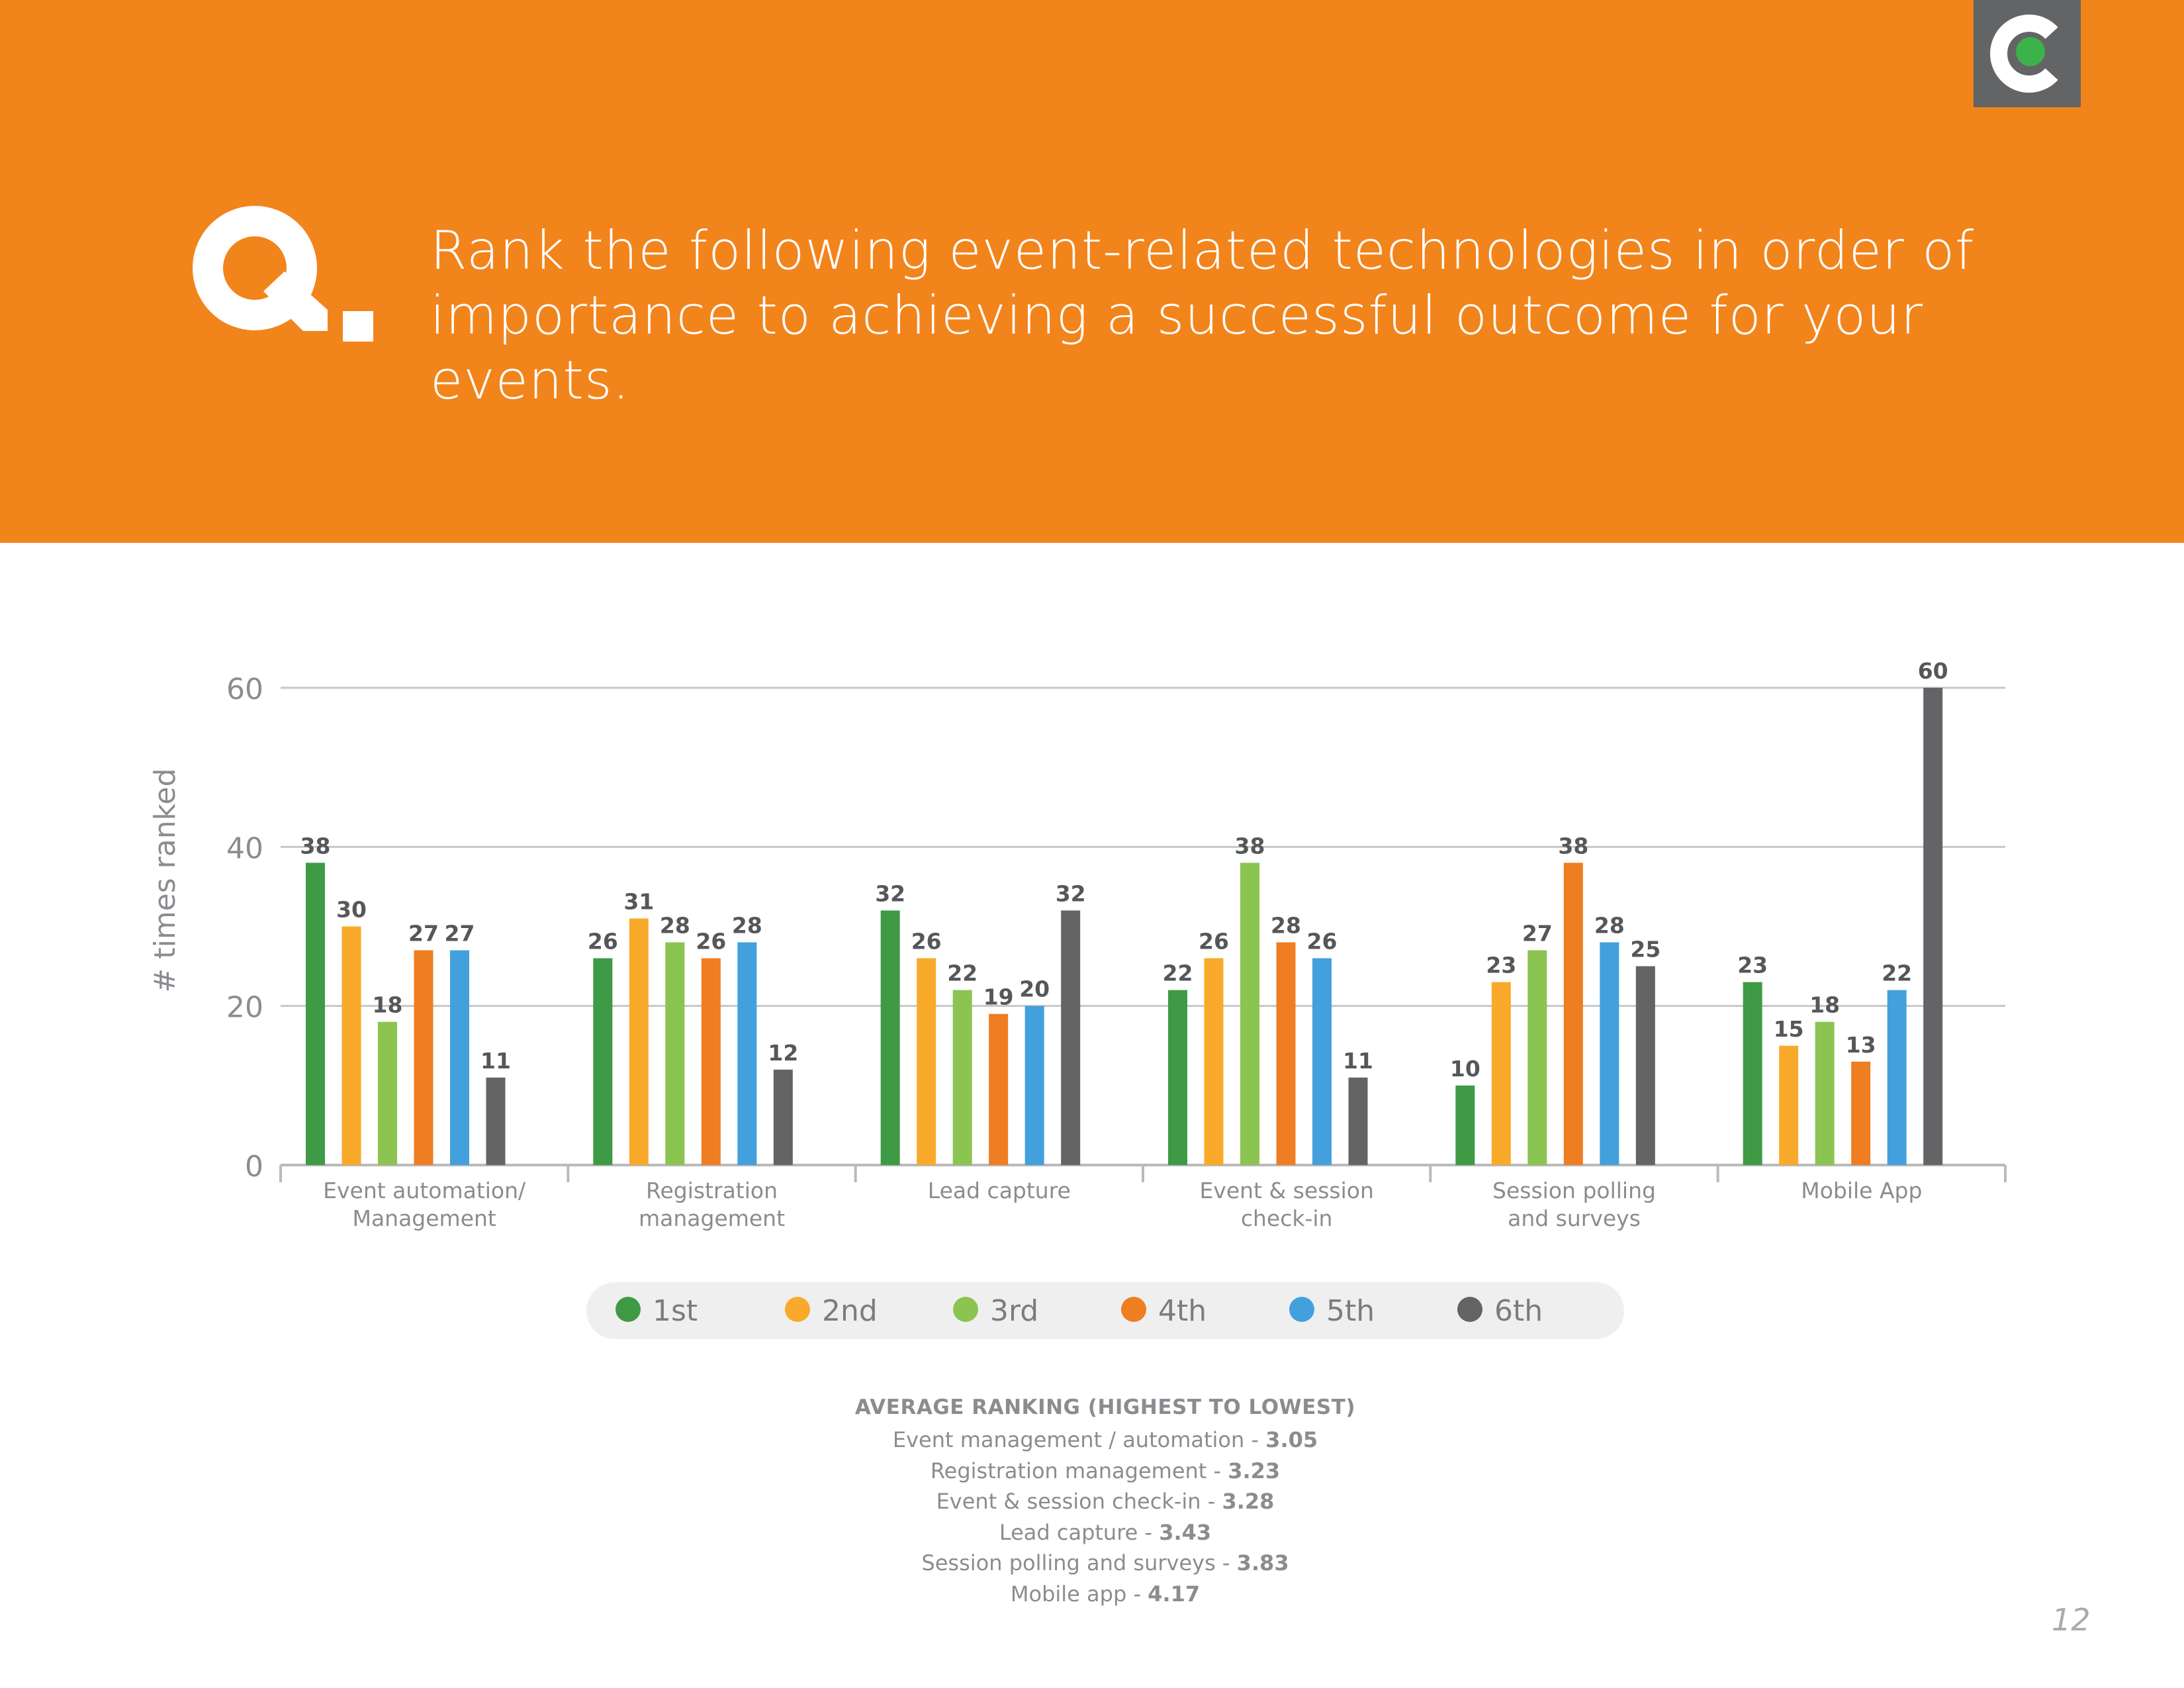 The height and width of the screenshot is (1688, 2184). I want to click on cvent-c-logo-icon, so click(2024, 54).